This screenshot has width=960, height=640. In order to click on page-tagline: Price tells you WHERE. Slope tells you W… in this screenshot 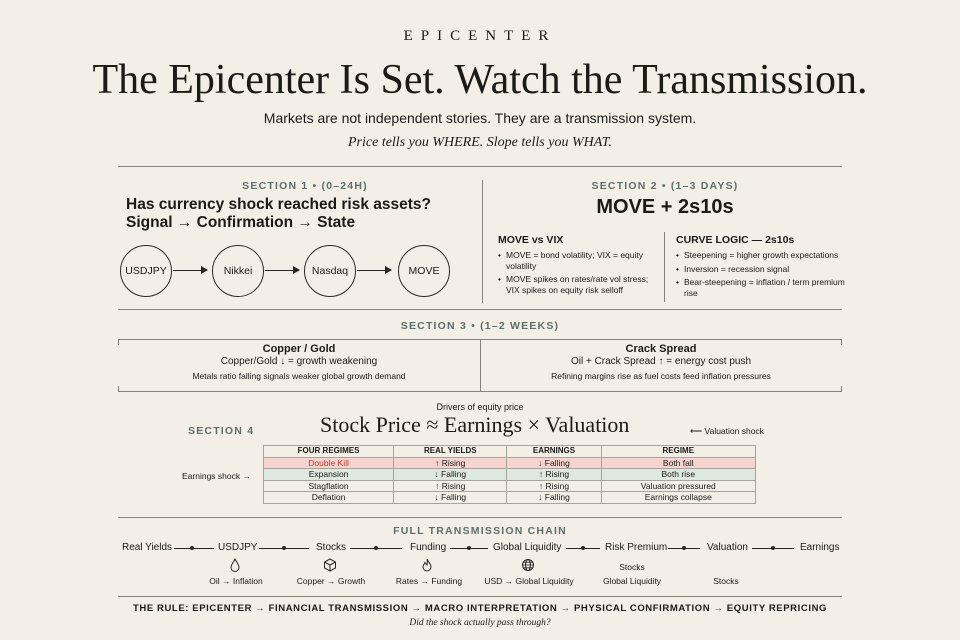, I will do `click(480, 142)`.